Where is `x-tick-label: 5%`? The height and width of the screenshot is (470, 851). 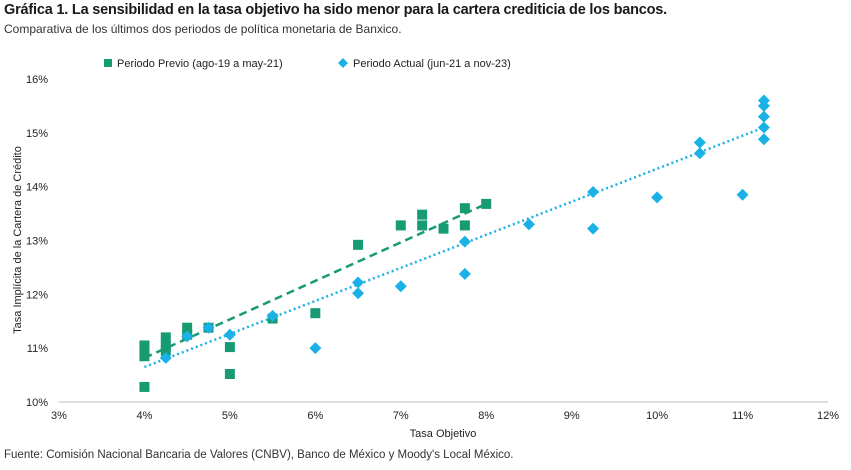 x-tick-label: 5% is located at coordinates (230, 416).